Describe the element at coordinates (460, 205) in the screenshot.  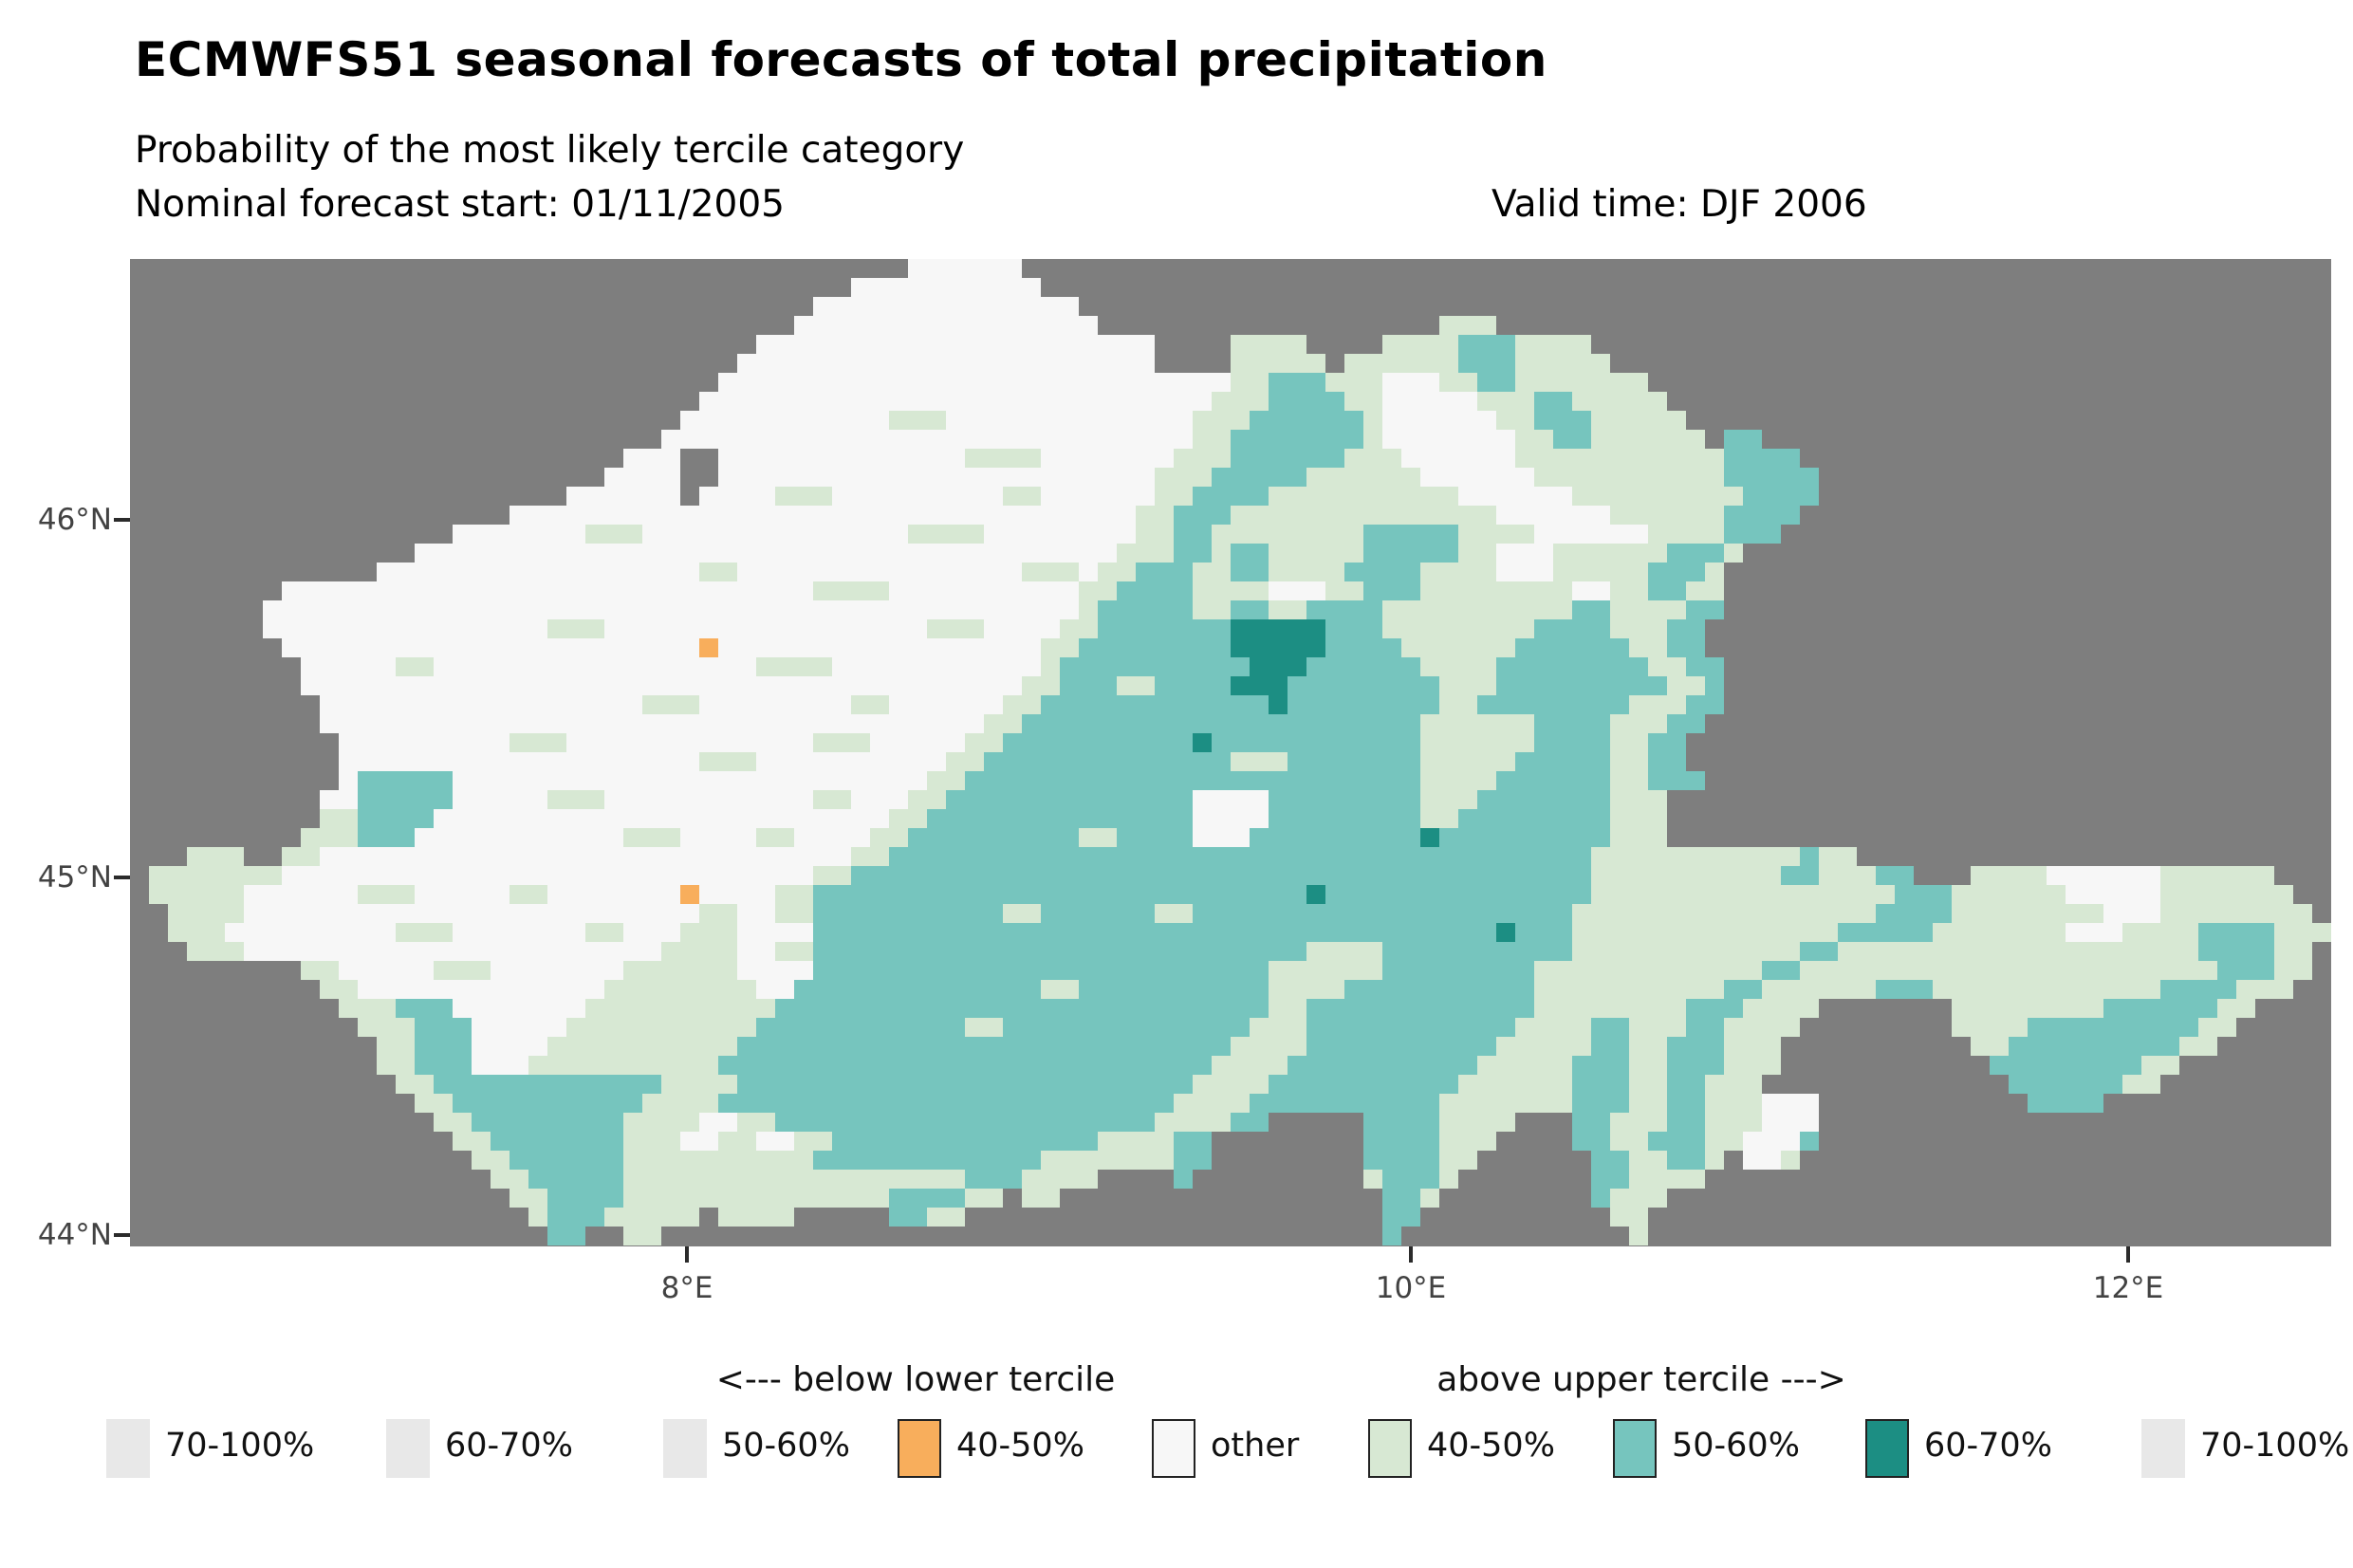
I see `forecast-start-label: Nominal forecast start: 01/11/2005` at that location.